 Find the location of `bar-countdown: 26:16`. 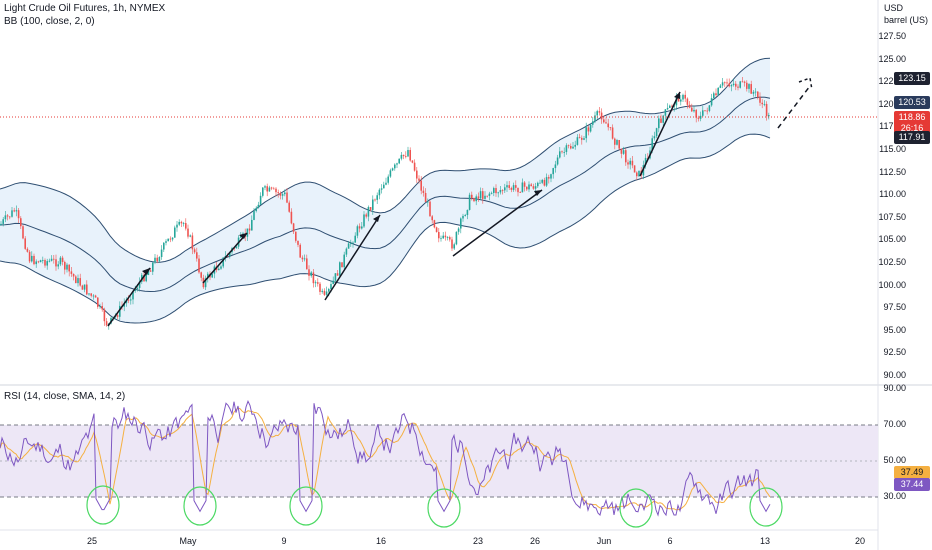

bar-countdown: 26:16 is located at coordinates (912, 128).